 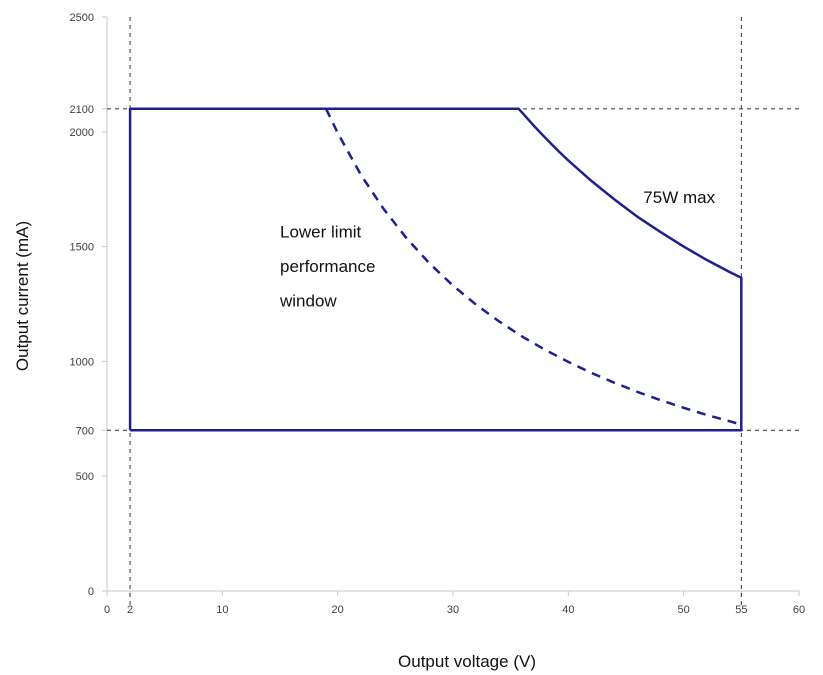 I want to click on x-tick-label: 30, so click(x=453, y=610).